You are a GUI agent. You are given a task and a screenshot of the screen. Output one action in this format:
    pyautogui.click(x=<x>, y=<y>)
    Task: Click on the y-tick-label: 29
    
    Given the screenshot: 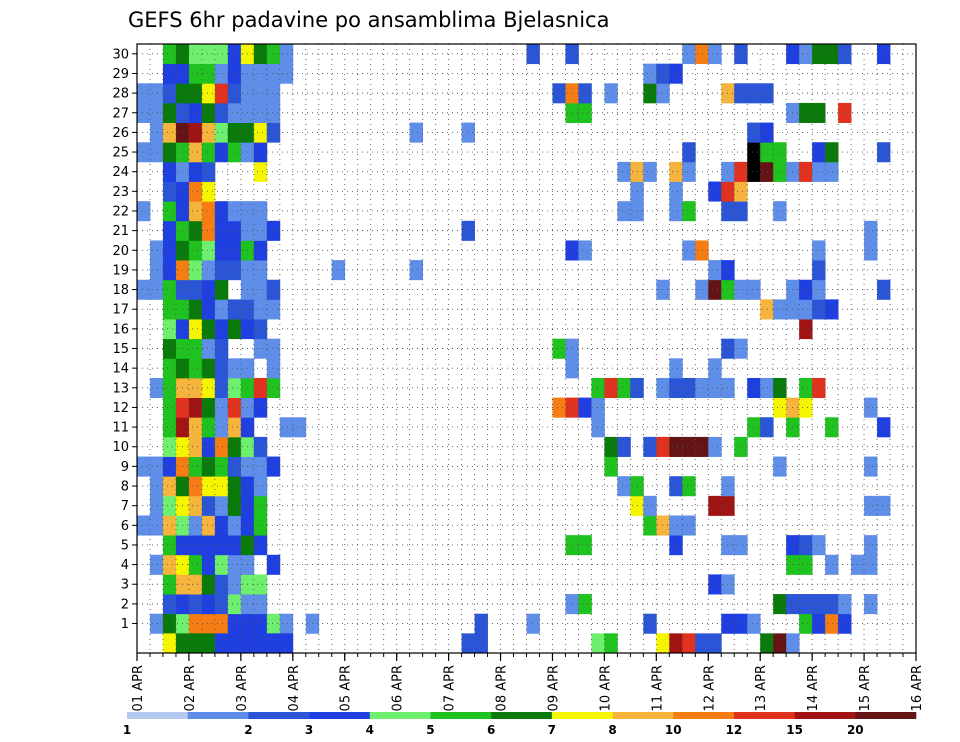 What is the action you would take?
    pyautogui.click(x=120, y=74)
    